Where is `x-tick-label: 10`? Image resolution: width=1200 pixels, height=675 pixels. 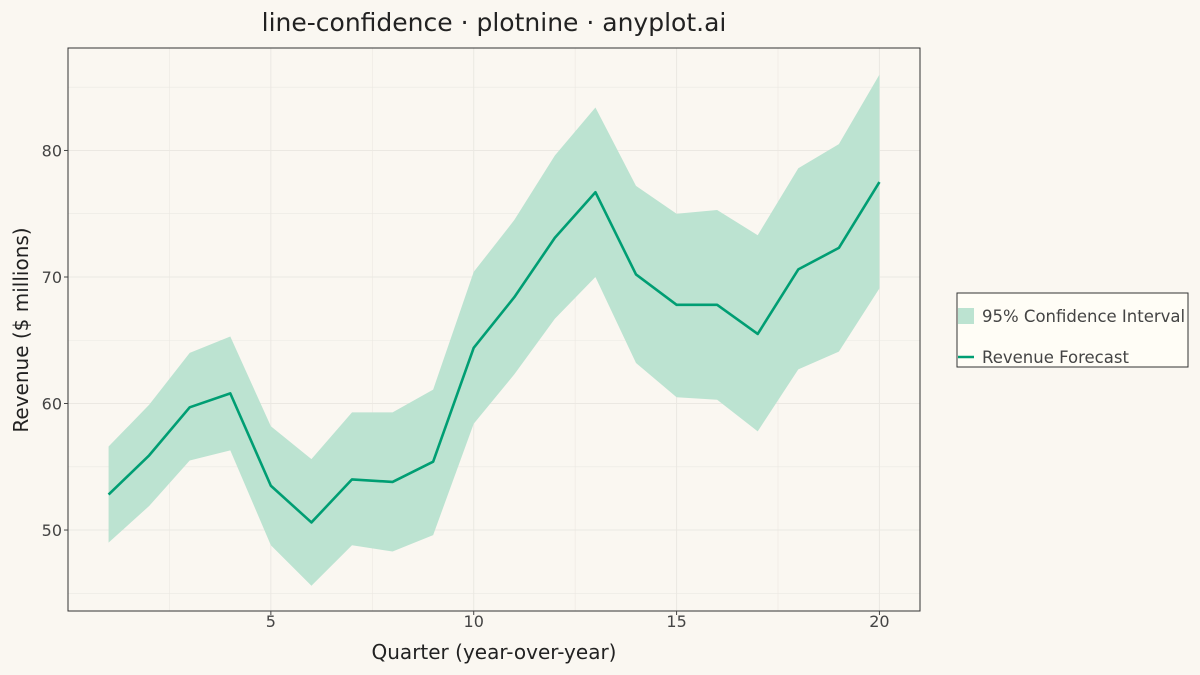 x-tick-label: 10 is located at coordinates (474, 621).